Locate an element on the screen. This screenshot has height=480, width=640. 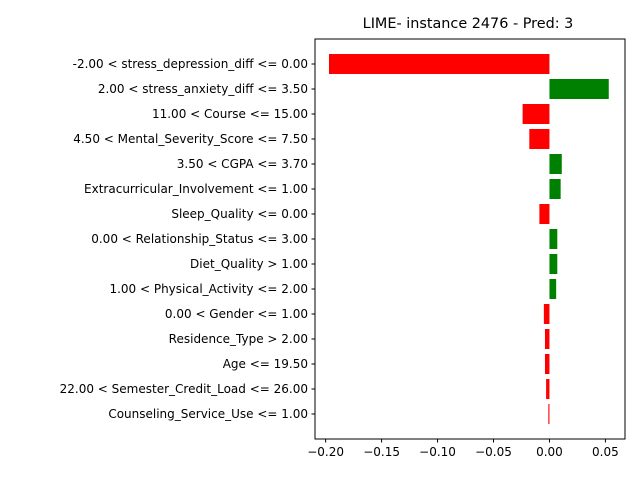
y-tick-label: 22.00 < Semester_Credit_Load <= 26.00 is located at coordinates (184, 389).